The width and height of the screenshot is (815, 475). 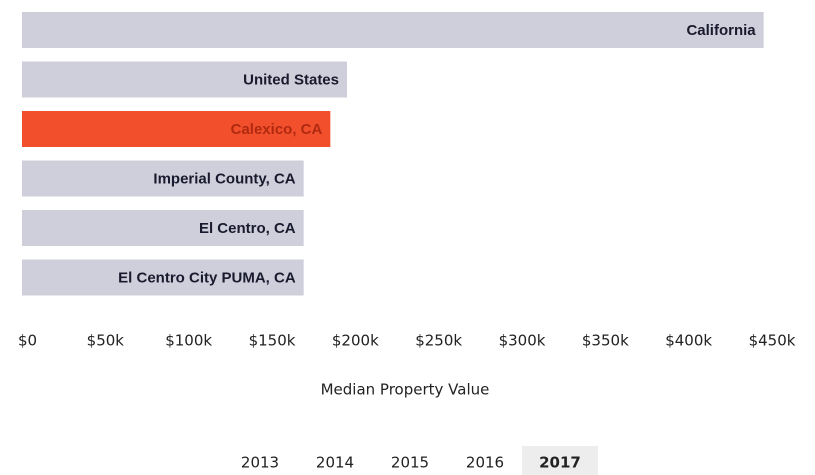 I want to click on year-selected-bg, so click(x=560, y=460).